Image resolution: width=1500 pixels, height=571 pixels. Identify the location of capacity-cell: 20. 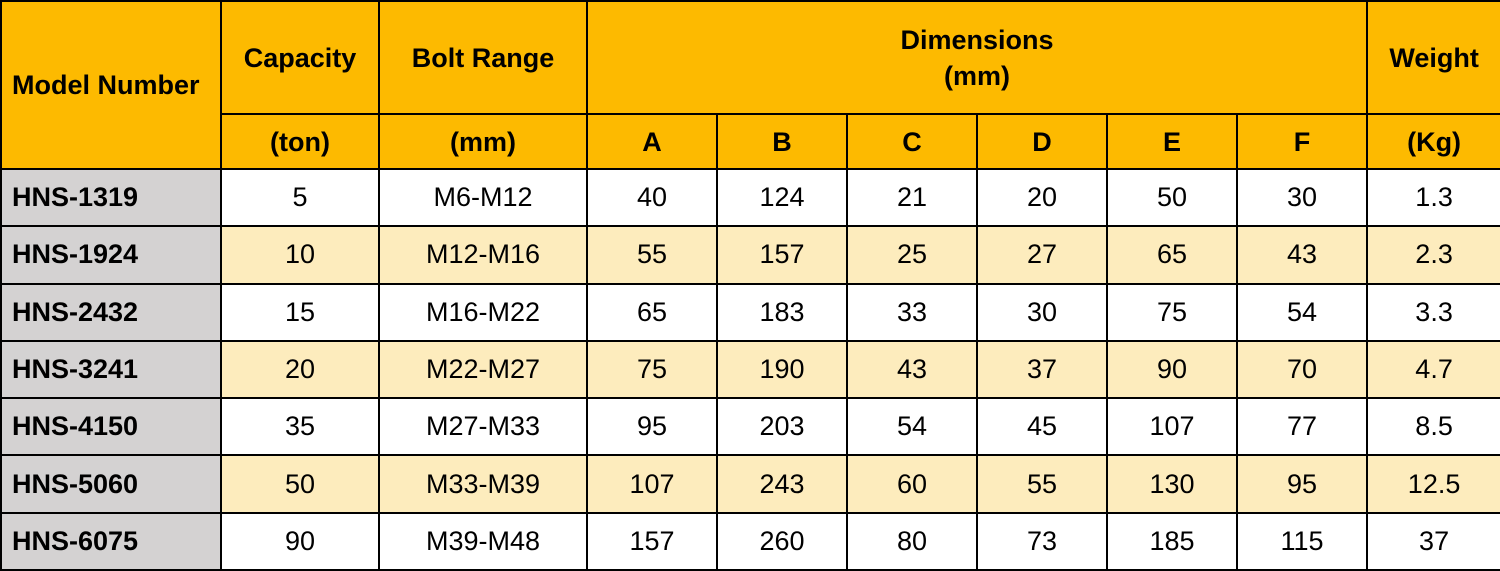
(300, 369).